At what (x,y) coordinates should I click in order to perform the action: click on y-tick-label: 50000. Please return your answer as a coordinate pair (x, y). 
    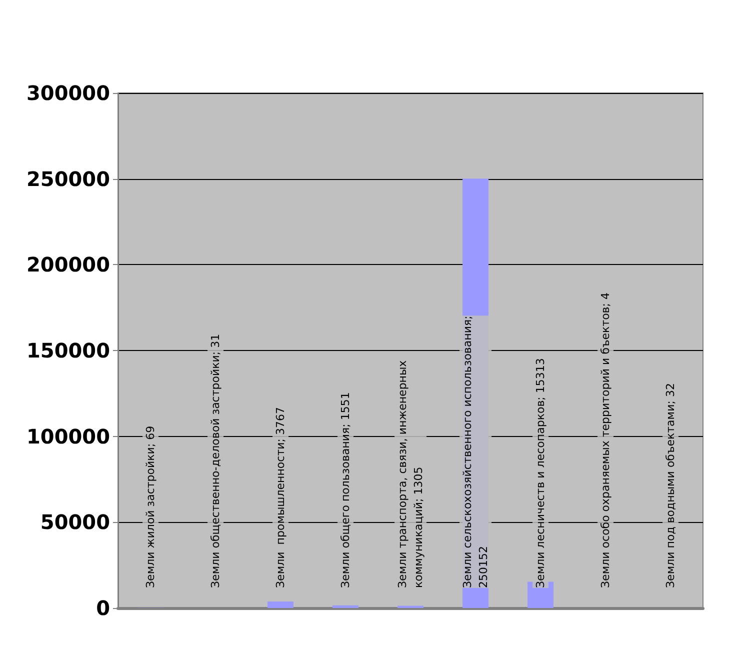
    Looking at the image, I should click on (75, 522).